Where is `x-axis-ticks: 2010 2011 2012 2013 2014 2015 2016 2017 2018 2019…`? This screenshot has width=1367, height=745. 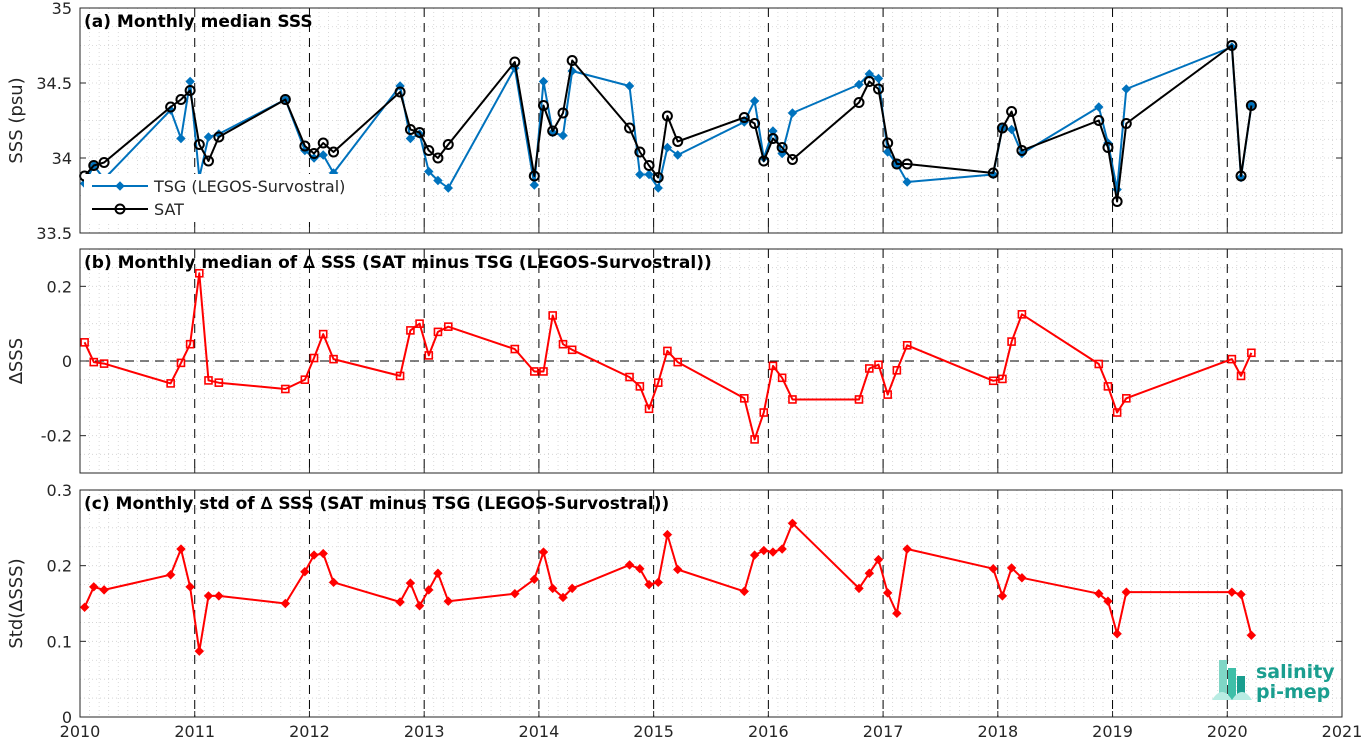 x-axis-ticks: 2010 2011 2012 2013 2014 2015 2016 2017 2018 2019… is located at coordinates (711, 731).